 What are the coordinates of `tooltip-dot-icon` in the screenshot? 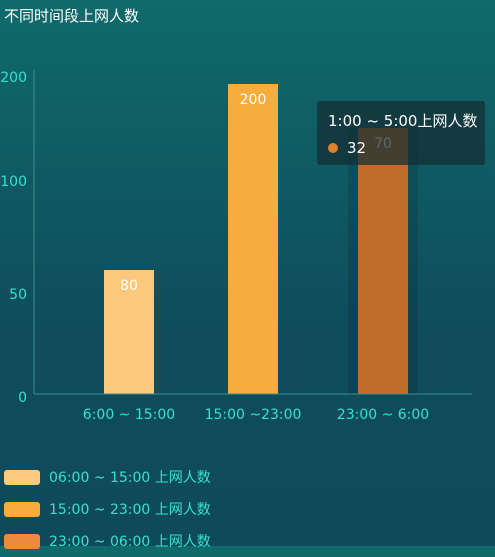 It's located at (333, 148).